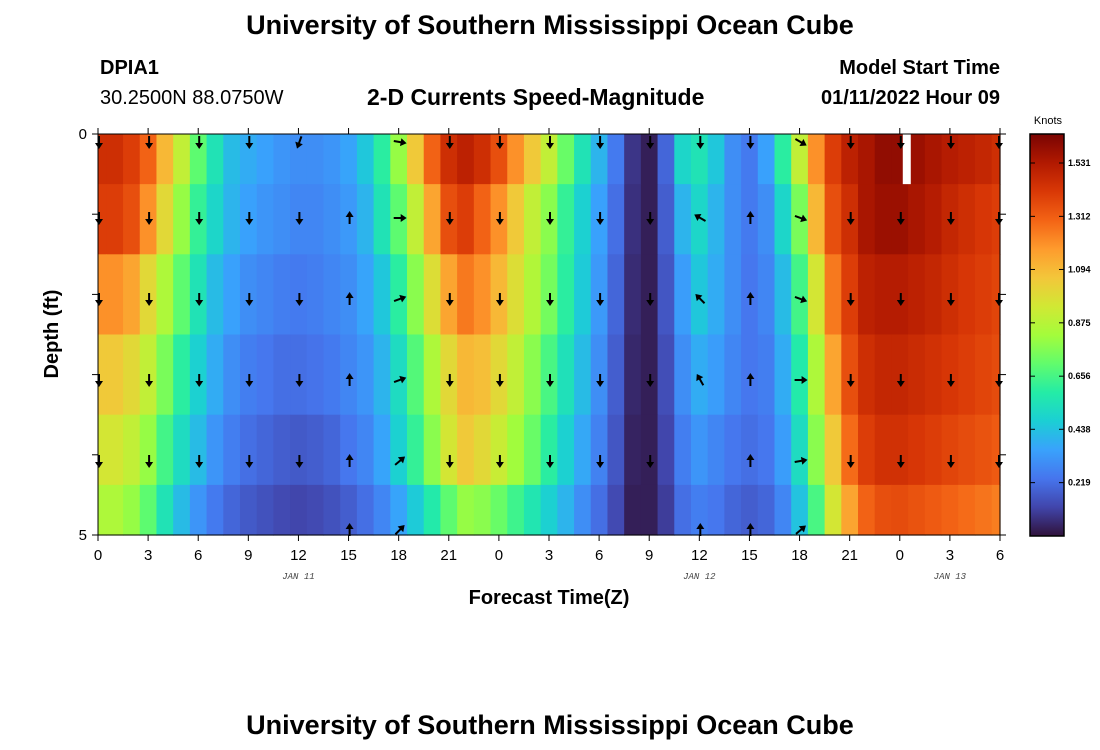 The width and height of the screenshot is (1100, 750). What do you see at coordinates (649, 555) in the screenshot?
I see `x-tick-label: 9` at bounding box center [649, 555].